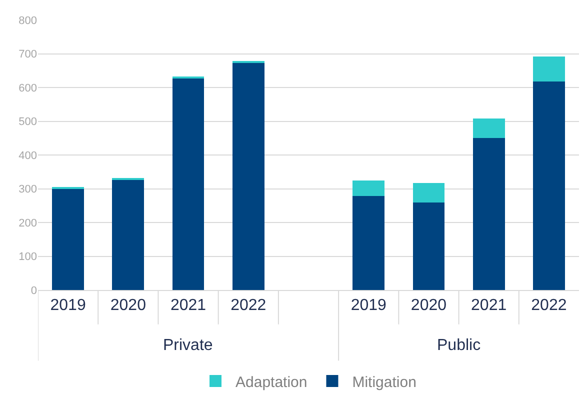  Describe the element at coordinates (27, 190) in the screenshot. I see `y-tick-label: 300` at that location.